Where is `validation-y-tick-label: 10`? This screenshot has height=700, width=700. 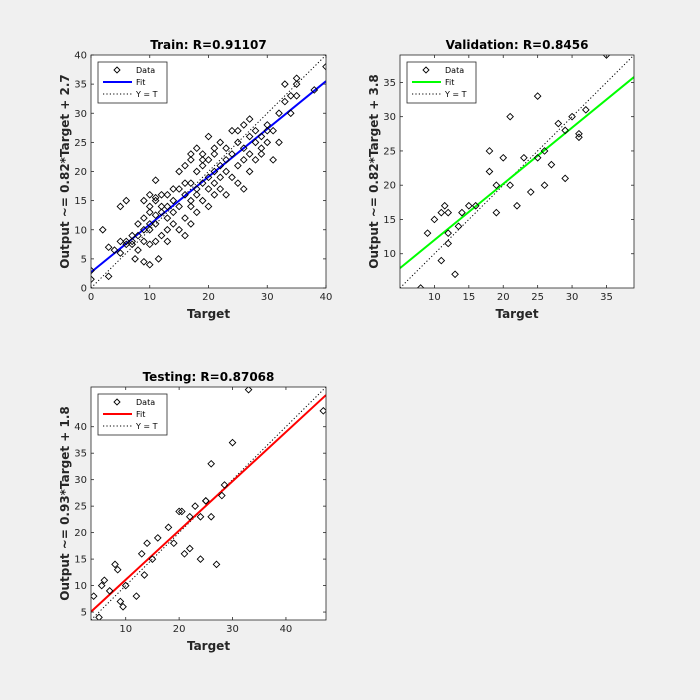
validation-y-tick-label: 10 is located at coordinates (389, 254).